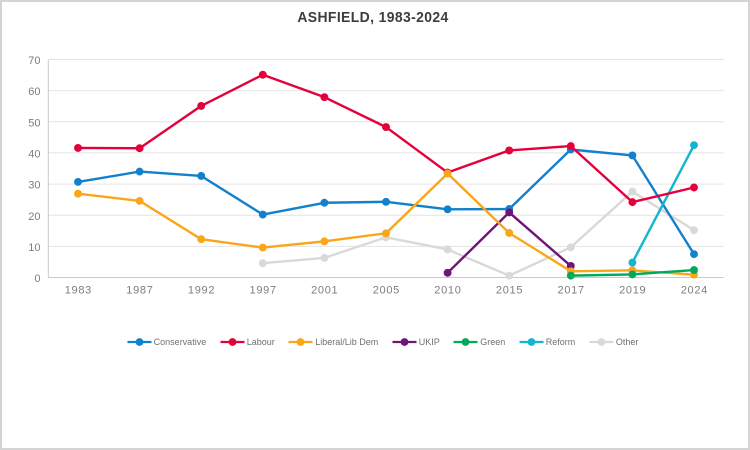 The image size is (750, 450). Describe the element at coordinates (34, 92) in the screenshot. I see `svg-text: 60` at that location.